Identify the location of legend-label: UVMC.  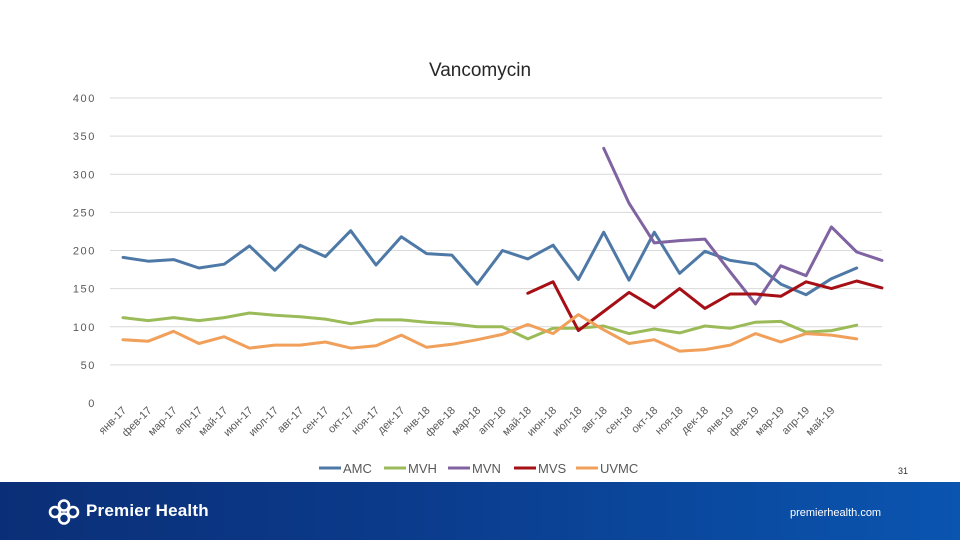
(619, 468).